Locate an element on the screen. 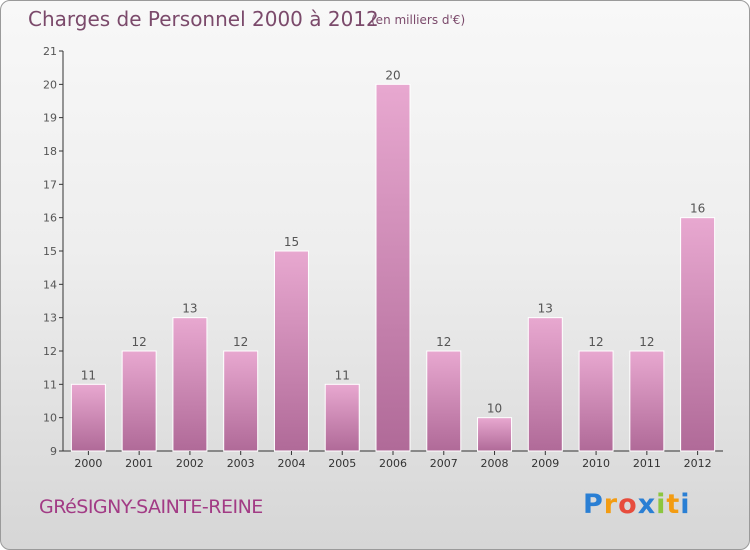  chart-title: Charges de Personnel 2000 à 2012 is located at coordinates (203, 19).